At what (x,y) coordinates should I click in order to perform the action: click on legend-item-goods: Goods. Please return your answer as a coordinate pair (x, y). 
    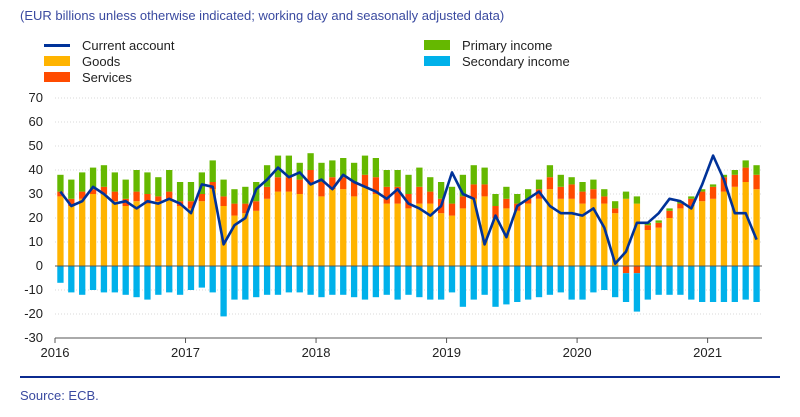
    Looking at the image, I should click on (109, 61).